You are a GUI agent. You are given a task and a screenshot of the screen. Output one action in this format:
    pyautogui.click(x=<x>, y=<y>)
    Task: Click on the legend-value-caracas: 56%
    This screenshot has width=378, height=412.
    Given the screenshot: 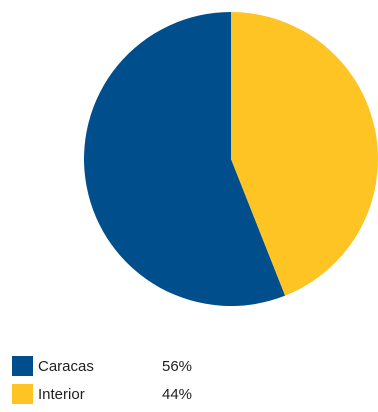 What is the action you would take?
    pyautogui.click(x=177, y=366)
    